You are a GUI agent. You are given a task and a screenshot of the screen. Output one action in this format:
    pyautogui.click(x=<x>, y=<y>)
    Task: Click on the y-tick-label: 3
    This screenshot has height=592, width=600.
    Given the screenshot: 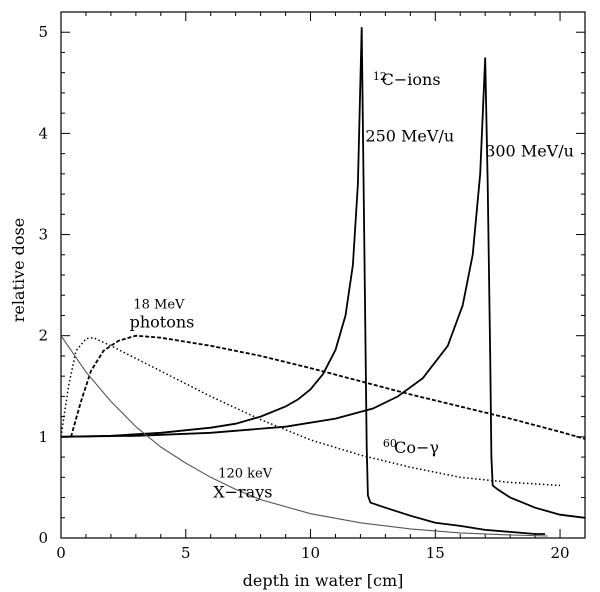 What is the action you would take?
    pyautogui.click(x=43, y=235)
    